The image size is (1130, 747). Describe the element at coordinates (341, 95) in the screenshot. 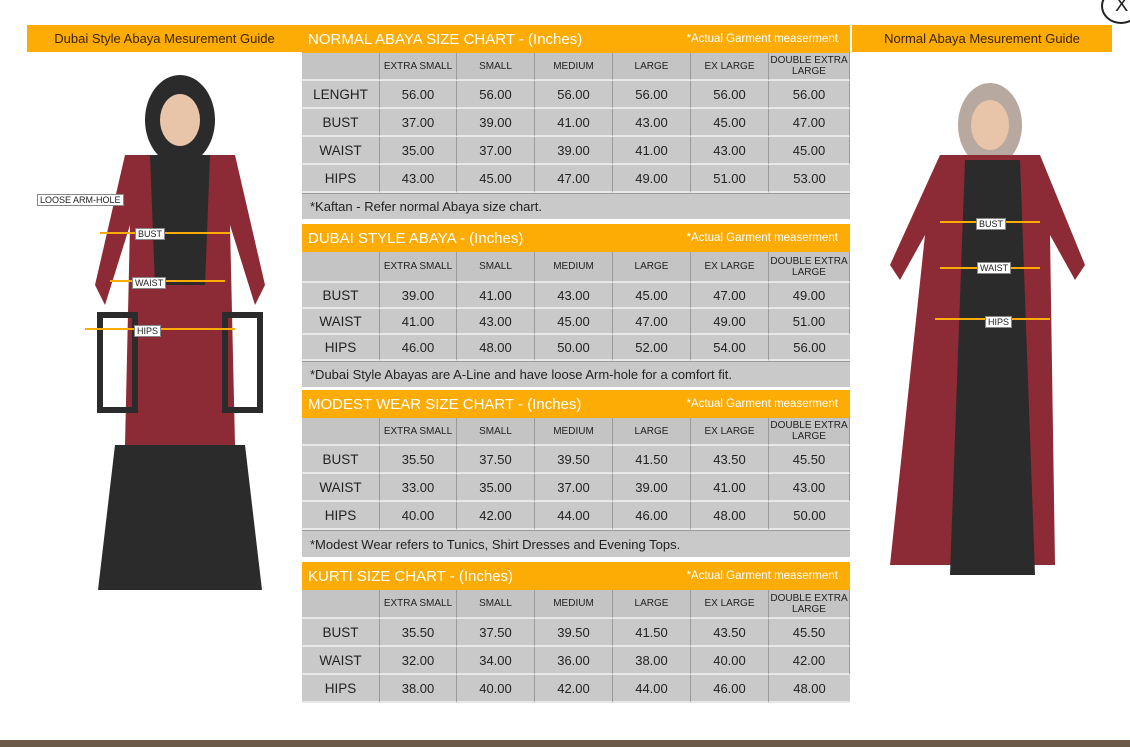

I see `row-label: LENGHT` at that location.